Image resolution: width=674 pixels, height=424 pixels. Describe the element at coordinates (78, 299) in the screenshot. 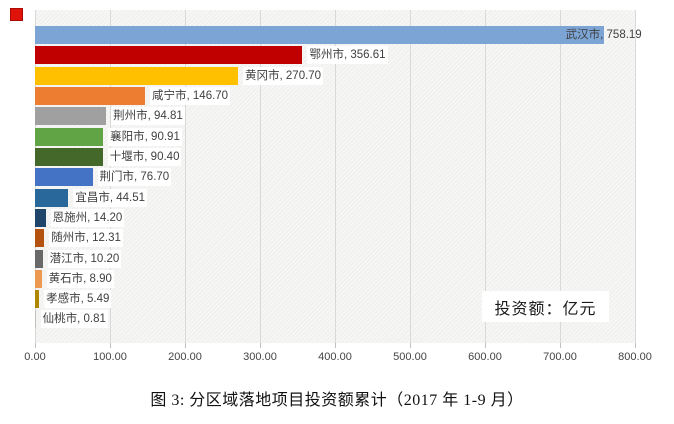

I see `bar-label: 孝感市, 5.49` at that location.